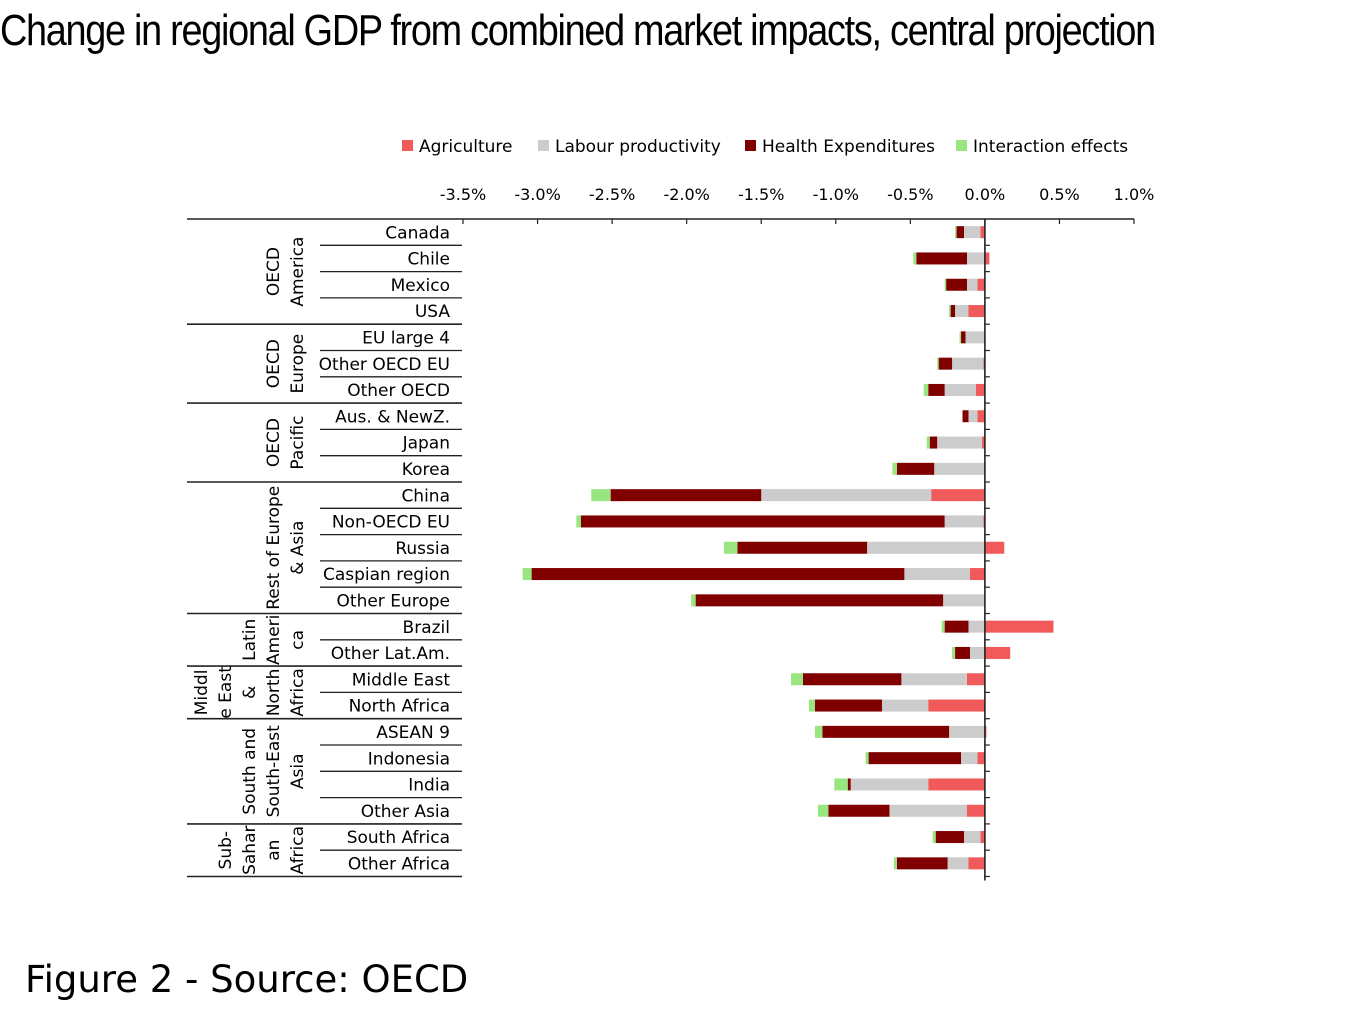 The width and height of the screenshot is (1372, 1010). What do you see at coordinates (426, 444) in the screenshot?
I see `row-label: Japan` at bounding box center [426, 444].